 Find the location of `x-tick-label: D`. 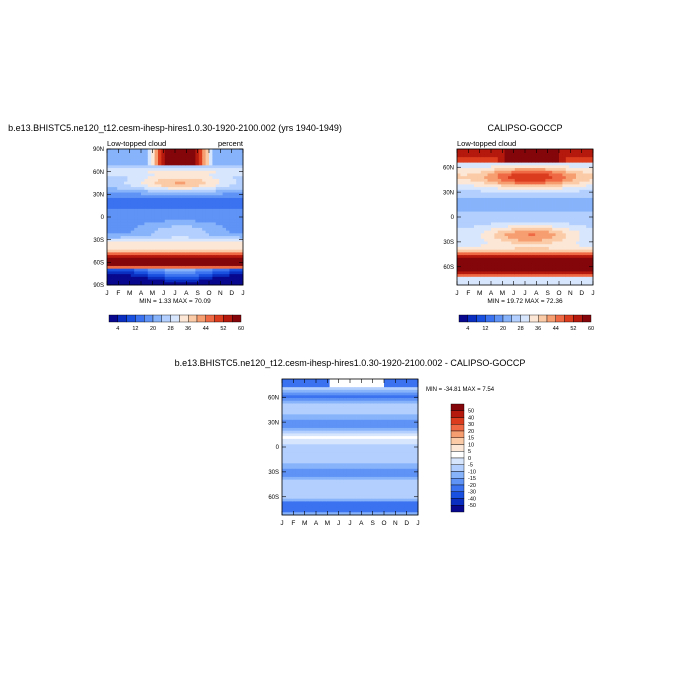

x-tick-label: D is located at coordinates (581, 293).